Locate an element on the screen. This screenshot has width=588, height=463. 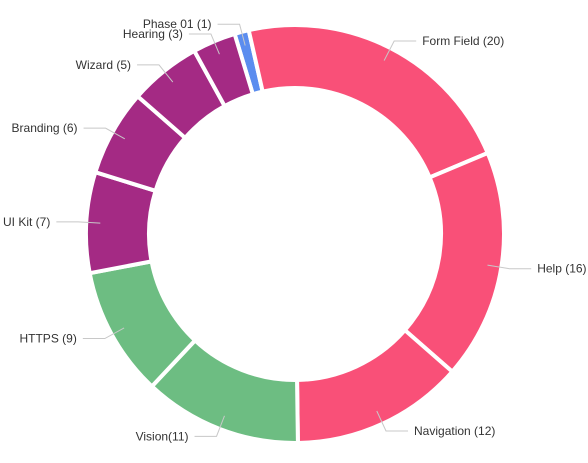
slice-label-branding-6: Branding (6) is located at coordinates (45, 128).